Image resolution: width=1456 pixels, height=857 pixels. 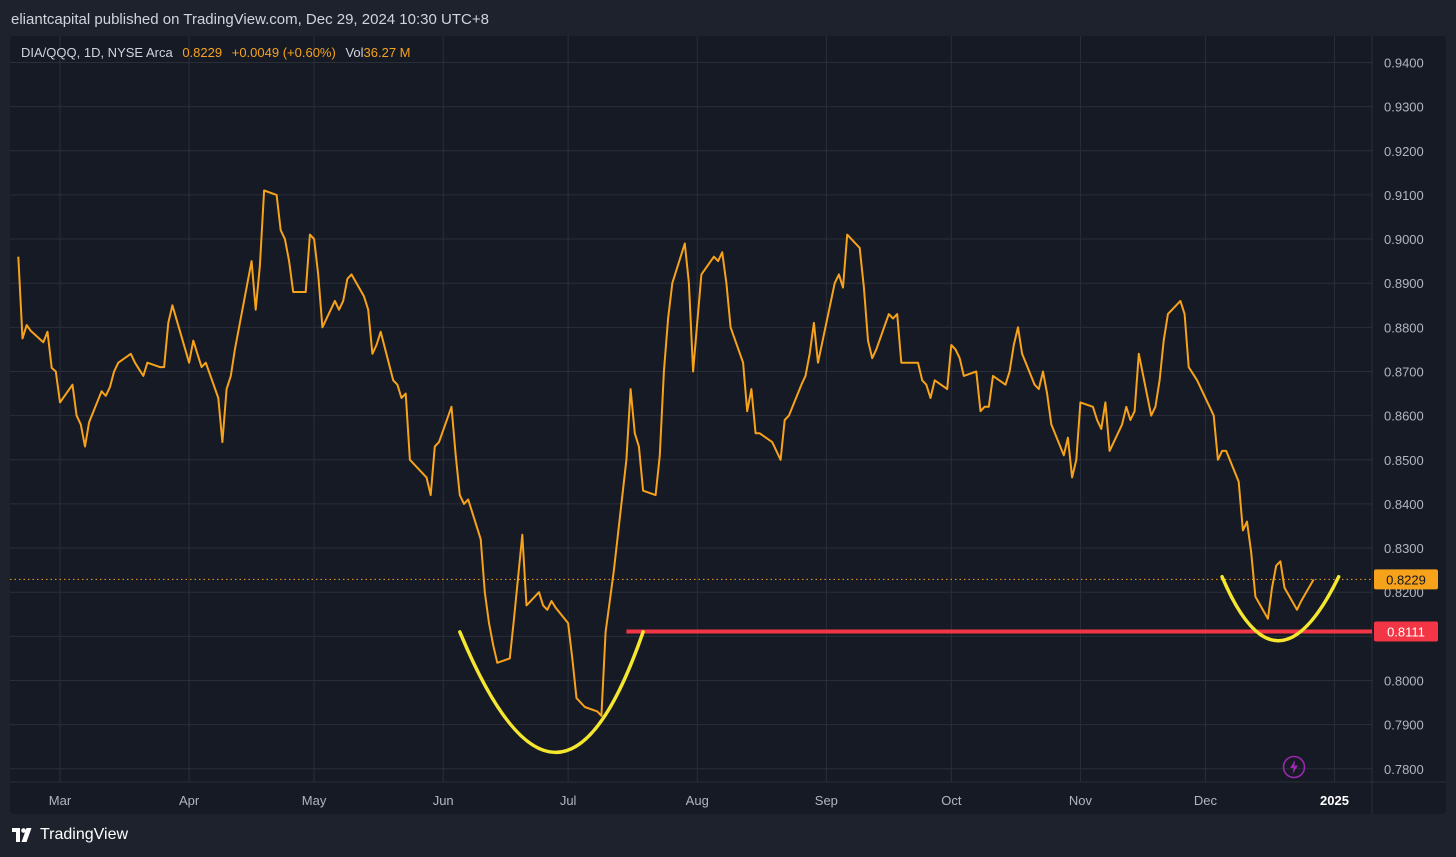 I want to click on y-tick-label: 0.8400, so click(x=1404, y=504).